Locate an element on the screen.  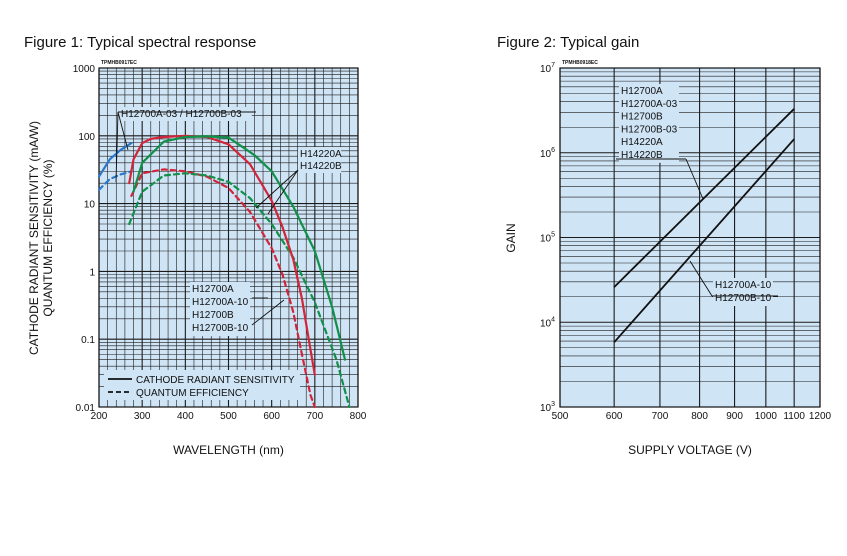
fig1-code: TPMHB0917EC is located at coordinates (119, 63).